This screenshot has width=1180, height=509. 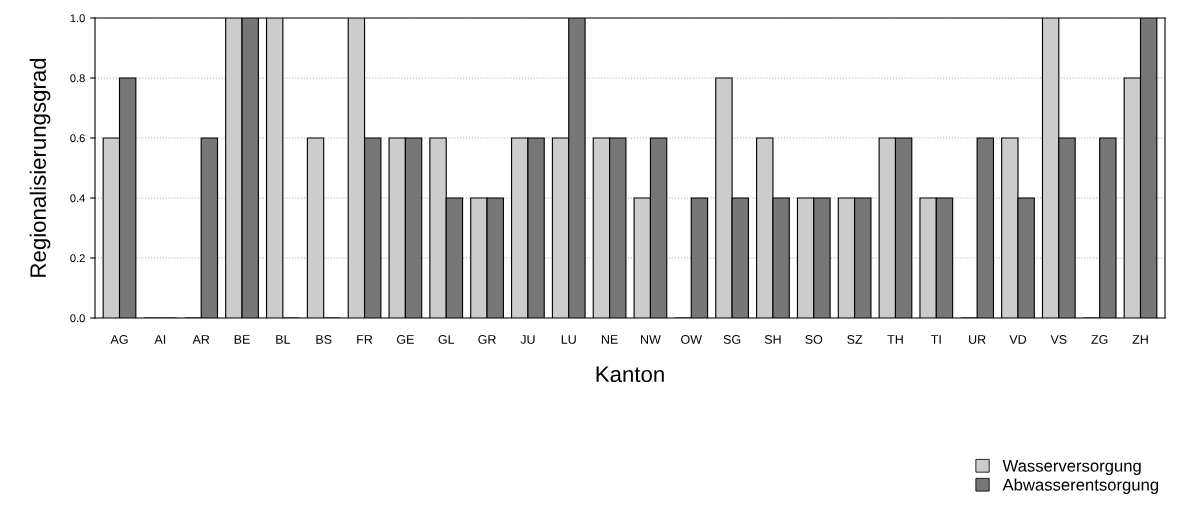 I want to click on x-tick-label: JU, so click(x=527, y=339).